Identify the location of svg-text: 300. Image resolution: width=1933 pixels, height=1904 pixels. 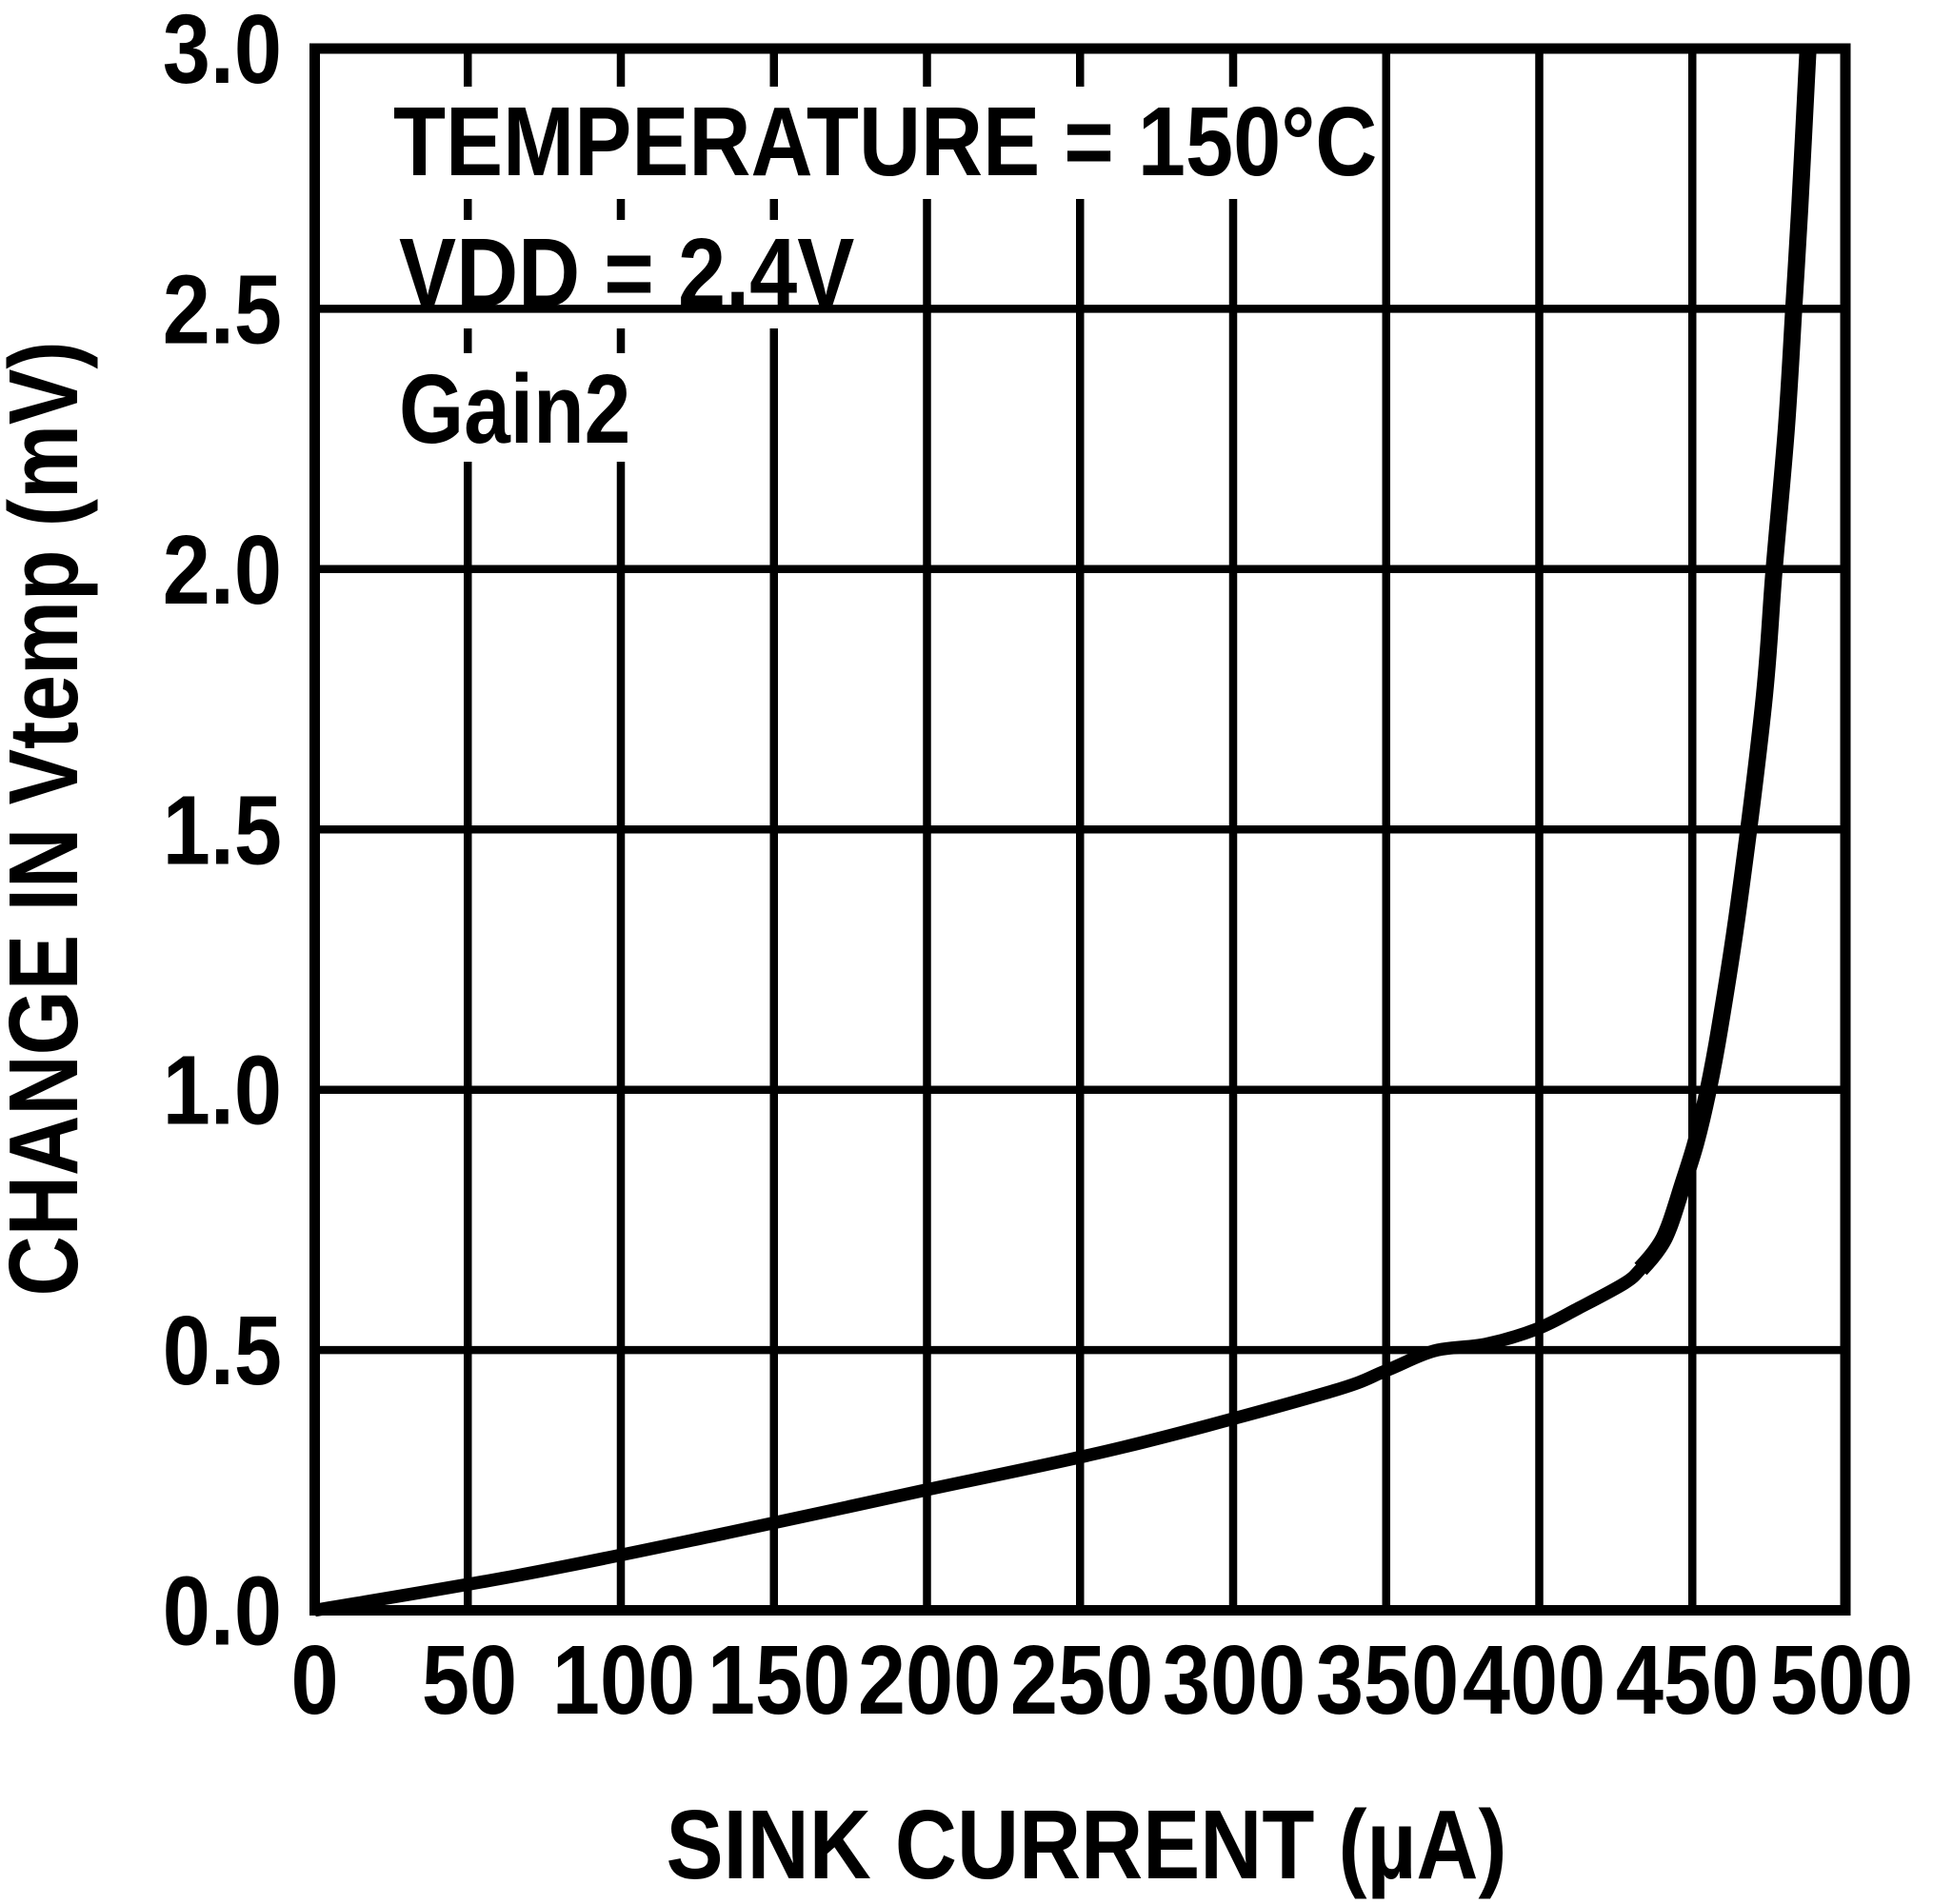
(1234, 1679).